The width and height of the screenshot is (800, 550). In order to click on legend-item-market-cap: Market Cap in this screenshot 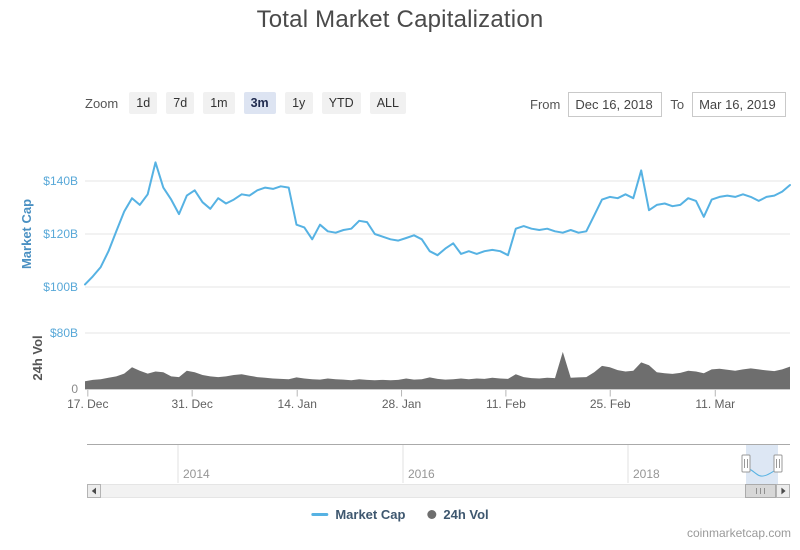, I will do `click(358, 514)`.